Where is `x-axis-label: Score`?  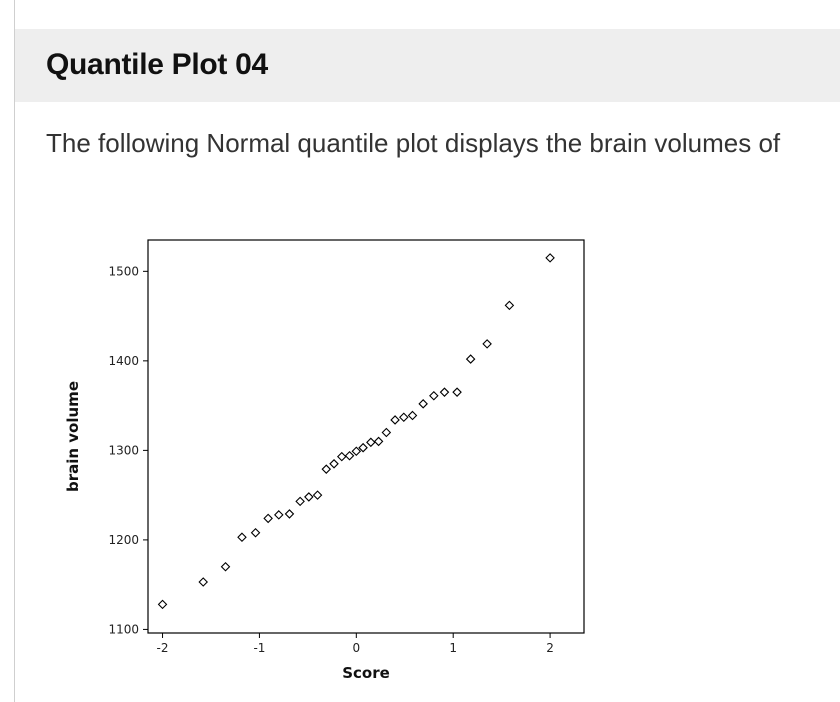
x-axis-label: Score is located at coordinates (366, 673).